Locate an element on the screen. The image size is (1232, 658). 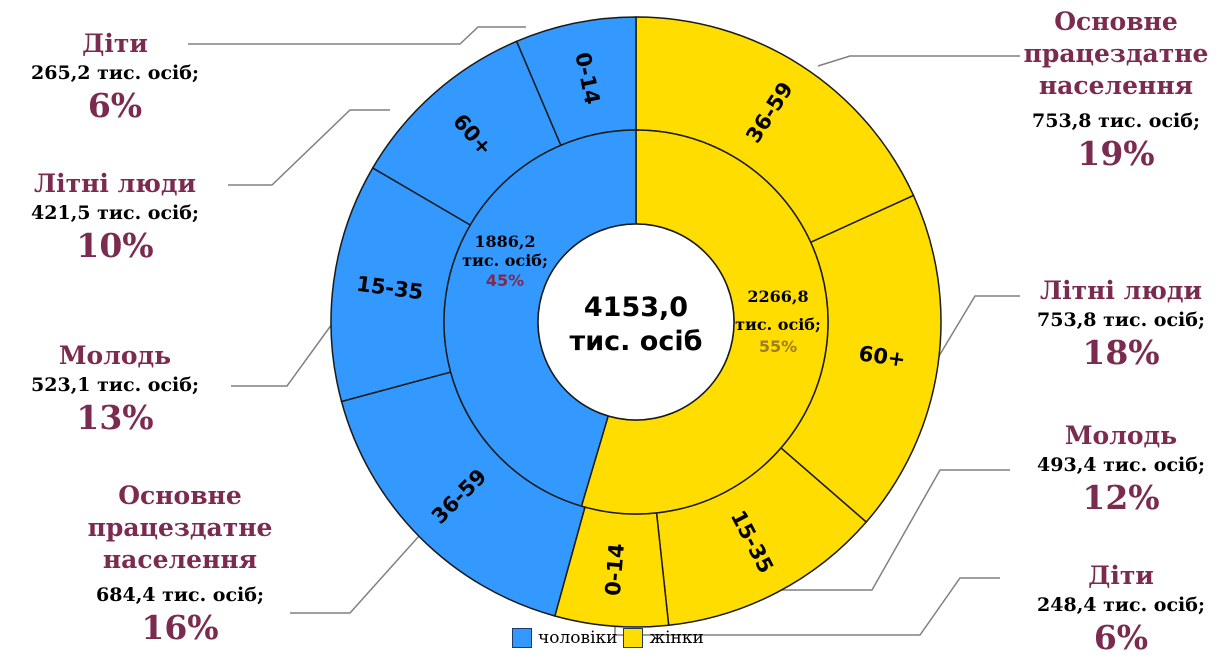
label-women-youth: Молодь 493,4 тис. осіб; 12% is located at coordinates (1121, 469).